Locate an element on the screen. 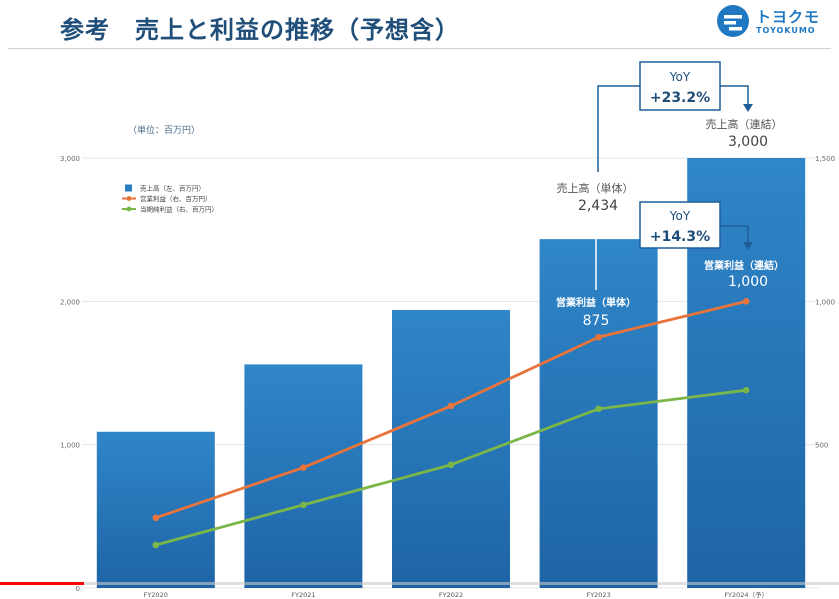 This screenshot has width=839, height=599. op-2023-label: 営業利益（単体） is located at coordinates (596, 302).